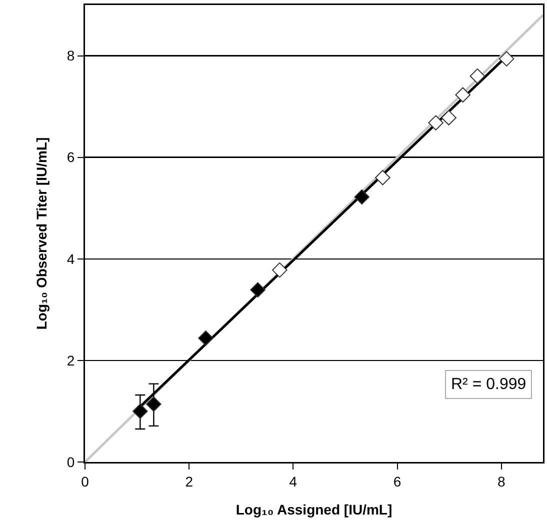 This screenshot has width=547, height=531. What do you see at coordinates (42, 233) in the screenshot?
I see `y-axis-title: Log₁₀ Observed Titer [IU/mL]` at bounding box center [42, 233].